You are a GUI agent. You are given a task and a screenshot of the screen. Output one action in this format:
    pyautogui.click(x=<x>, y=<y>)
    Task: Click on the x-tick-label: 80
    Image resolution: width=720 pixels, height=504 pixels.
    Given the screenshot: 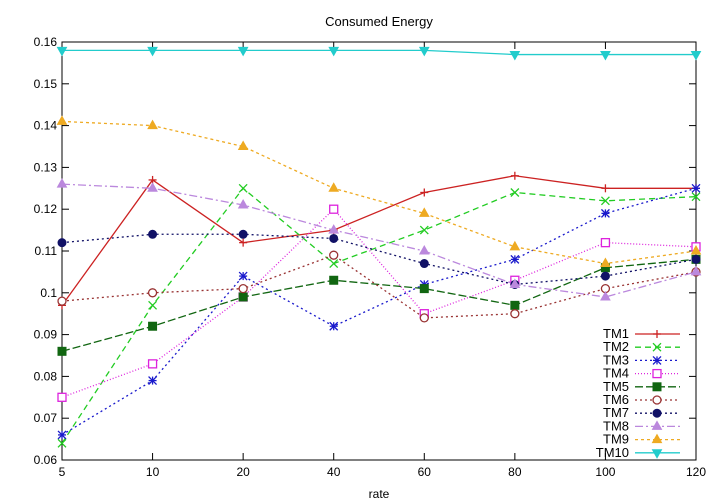 What is the action you would take?
    pyautogui.click(x=515, y=472)
    